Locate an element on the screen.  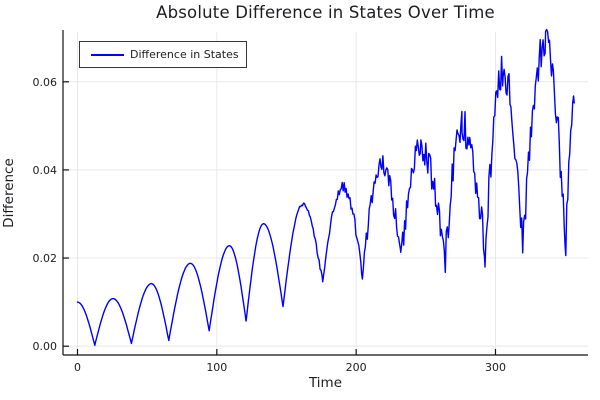
x-axis-label: Time is located at coordinates (325, 383).